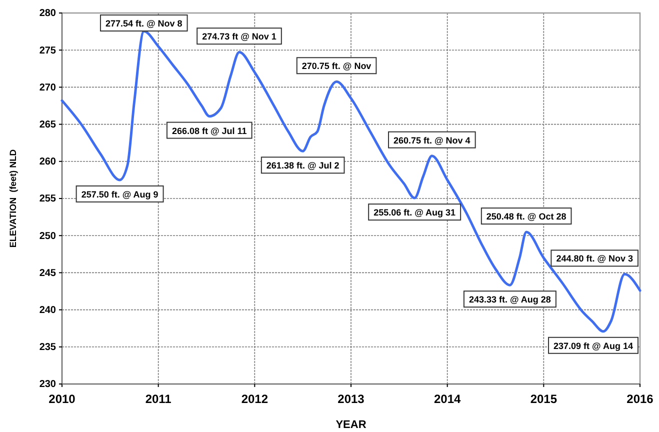  I want to click on annotation: 257.50 ft. @ Aug 9, so click(119, 194).